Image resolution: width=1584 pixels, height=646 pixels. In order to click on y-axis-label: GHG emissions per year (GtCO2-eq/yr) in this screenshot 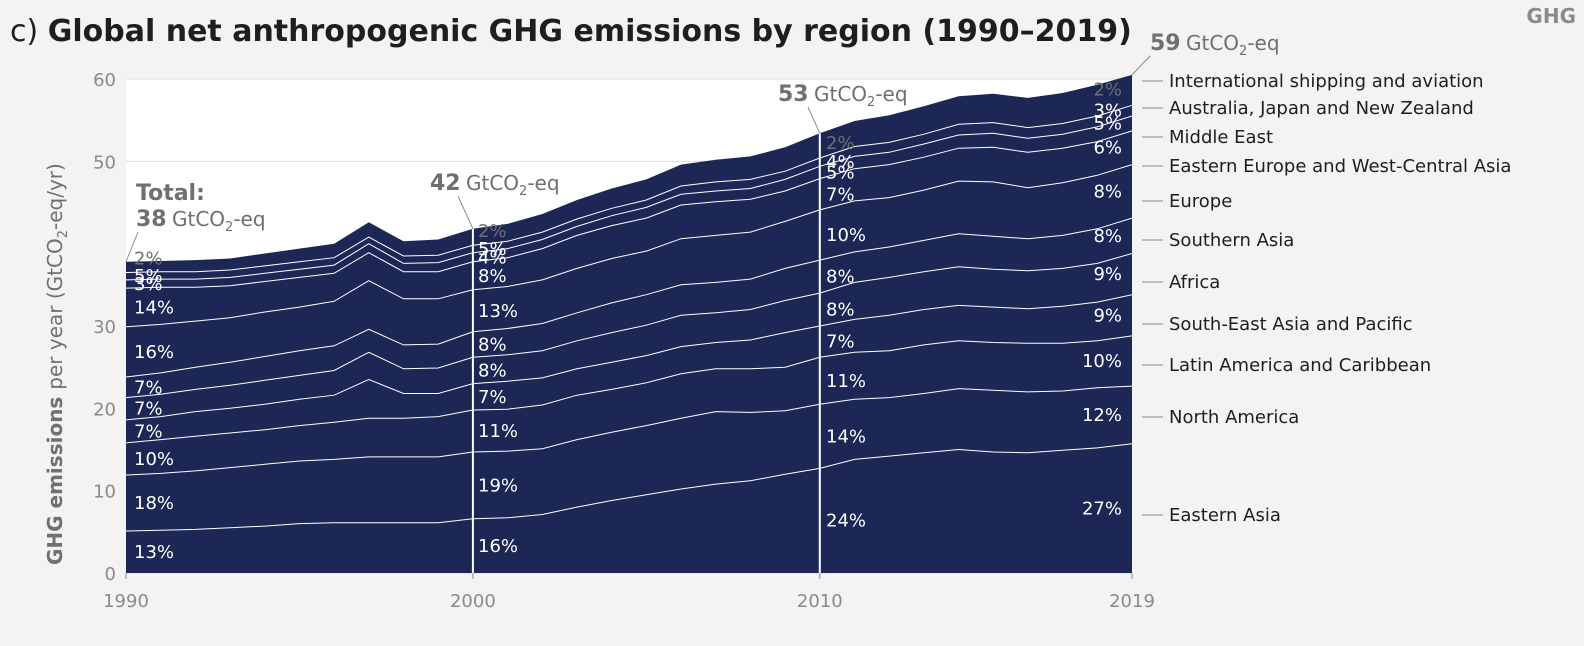, I will do `click(57, 364)`.